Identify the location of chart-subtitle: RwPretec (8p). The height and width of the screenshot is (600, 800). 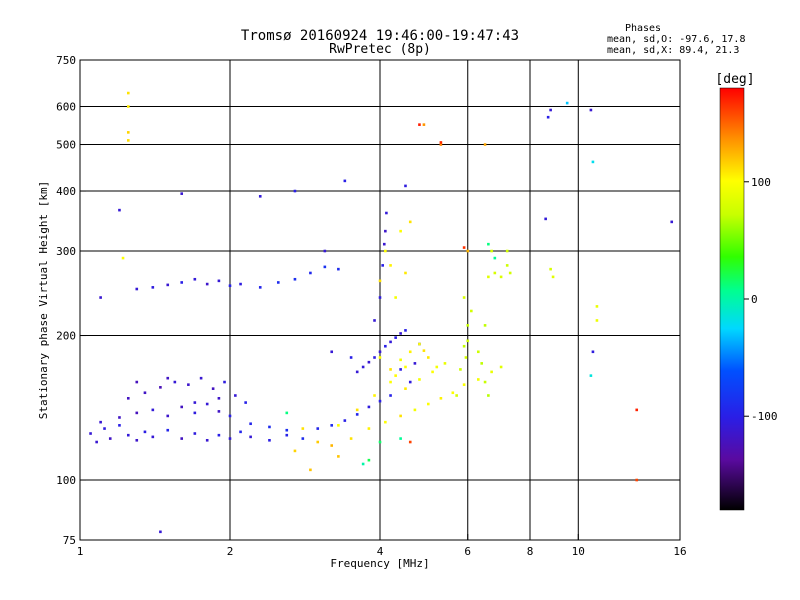
(380, 49).